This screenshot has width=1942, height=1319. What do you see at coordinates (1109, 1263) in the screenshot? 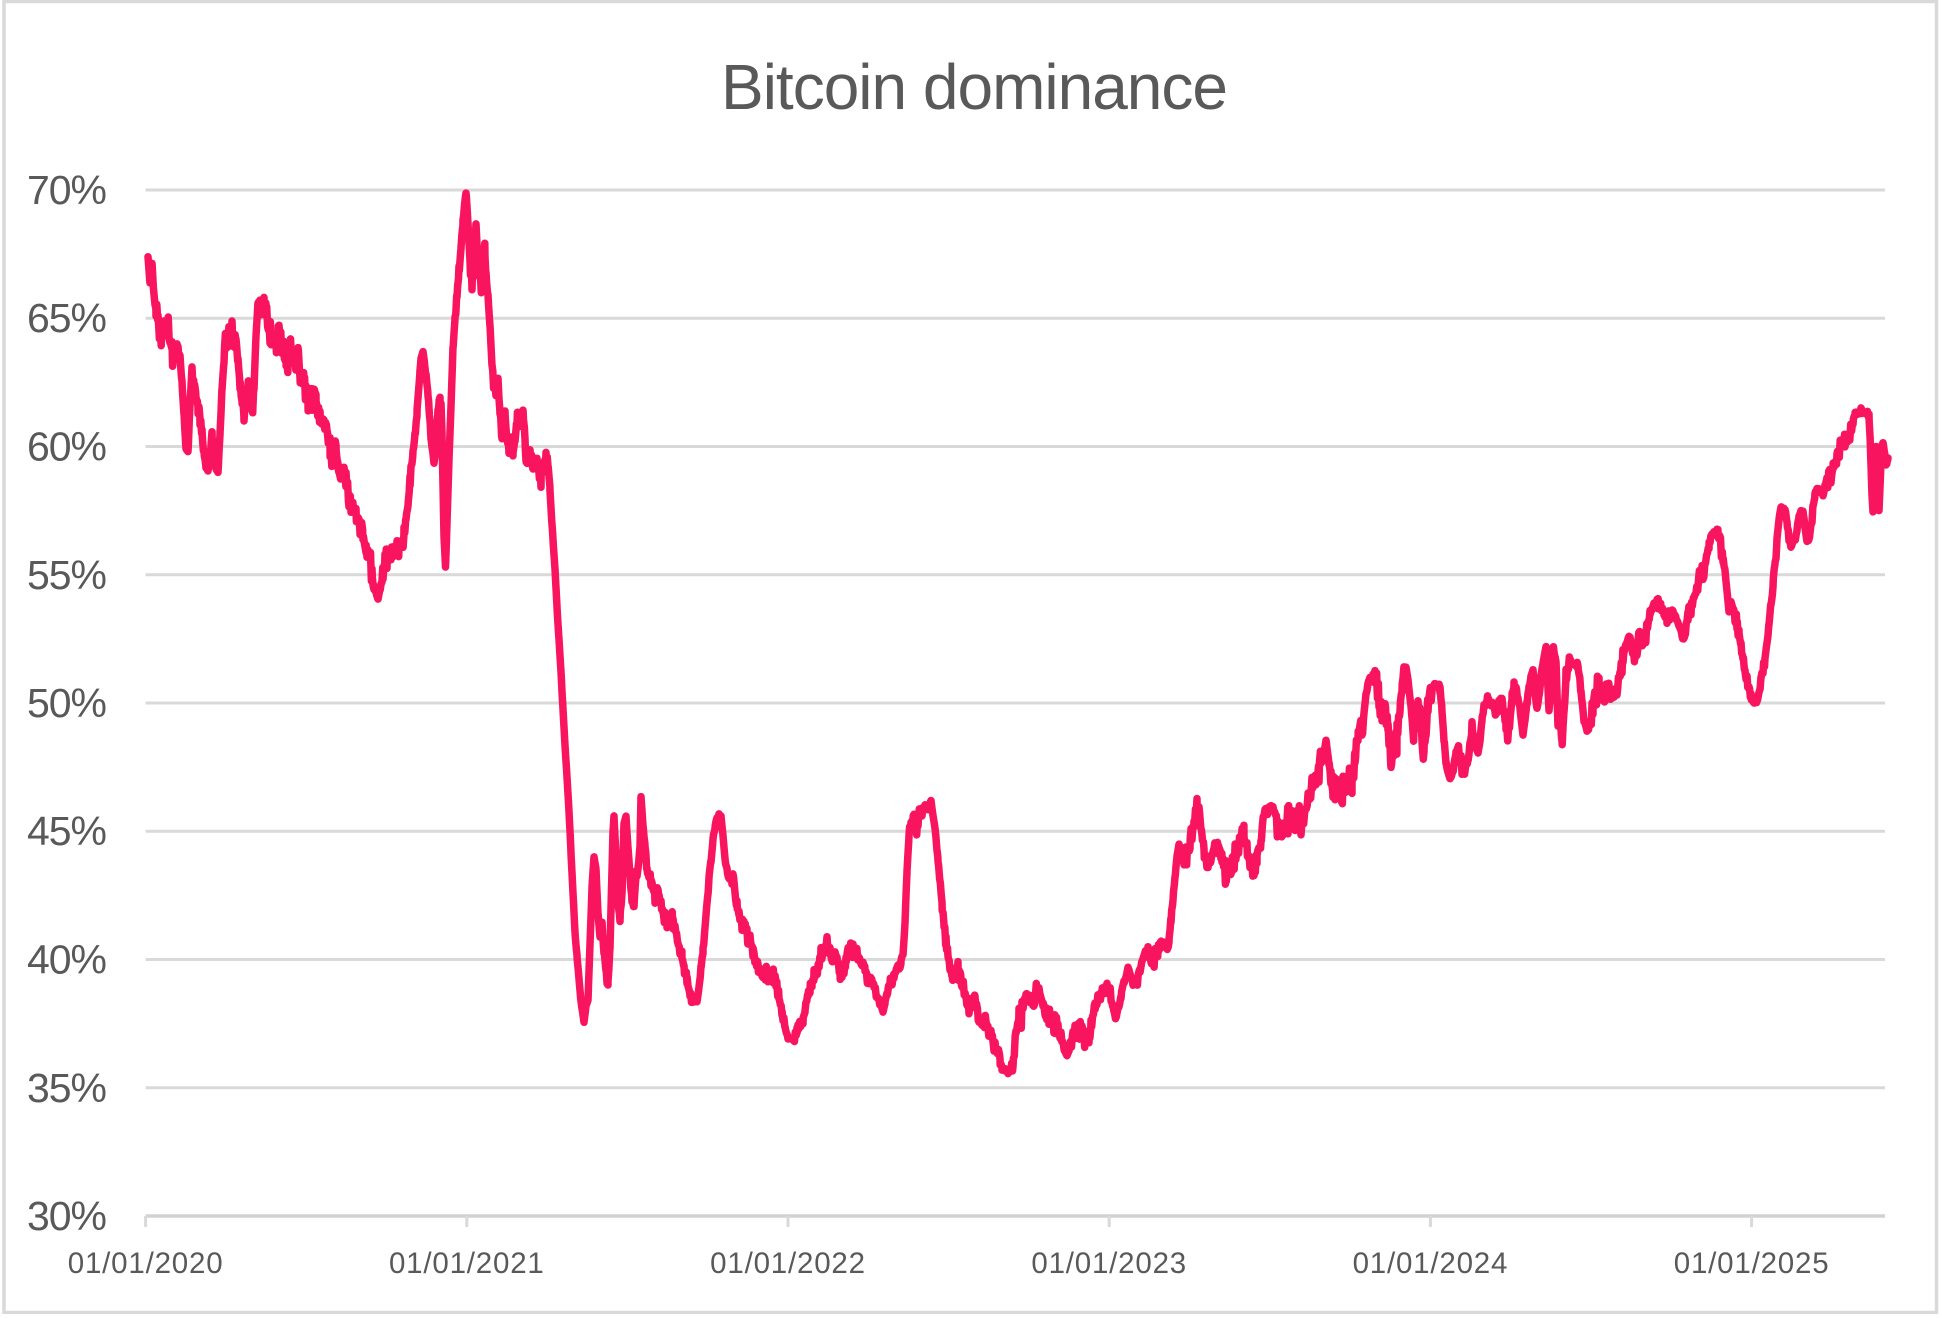
I see `svg-text: 01/01/2023` at bounding box center [1109, 1263].